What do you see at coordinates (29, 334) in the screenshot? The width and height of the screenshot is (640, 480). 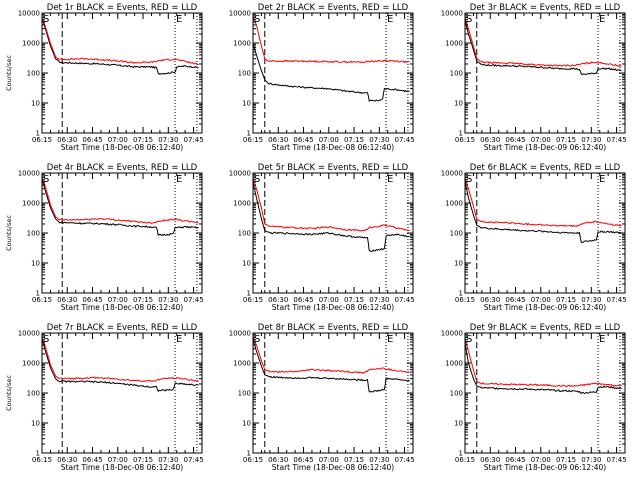 I see `y-tick-label: 10000` at bounding box center [29, 334].